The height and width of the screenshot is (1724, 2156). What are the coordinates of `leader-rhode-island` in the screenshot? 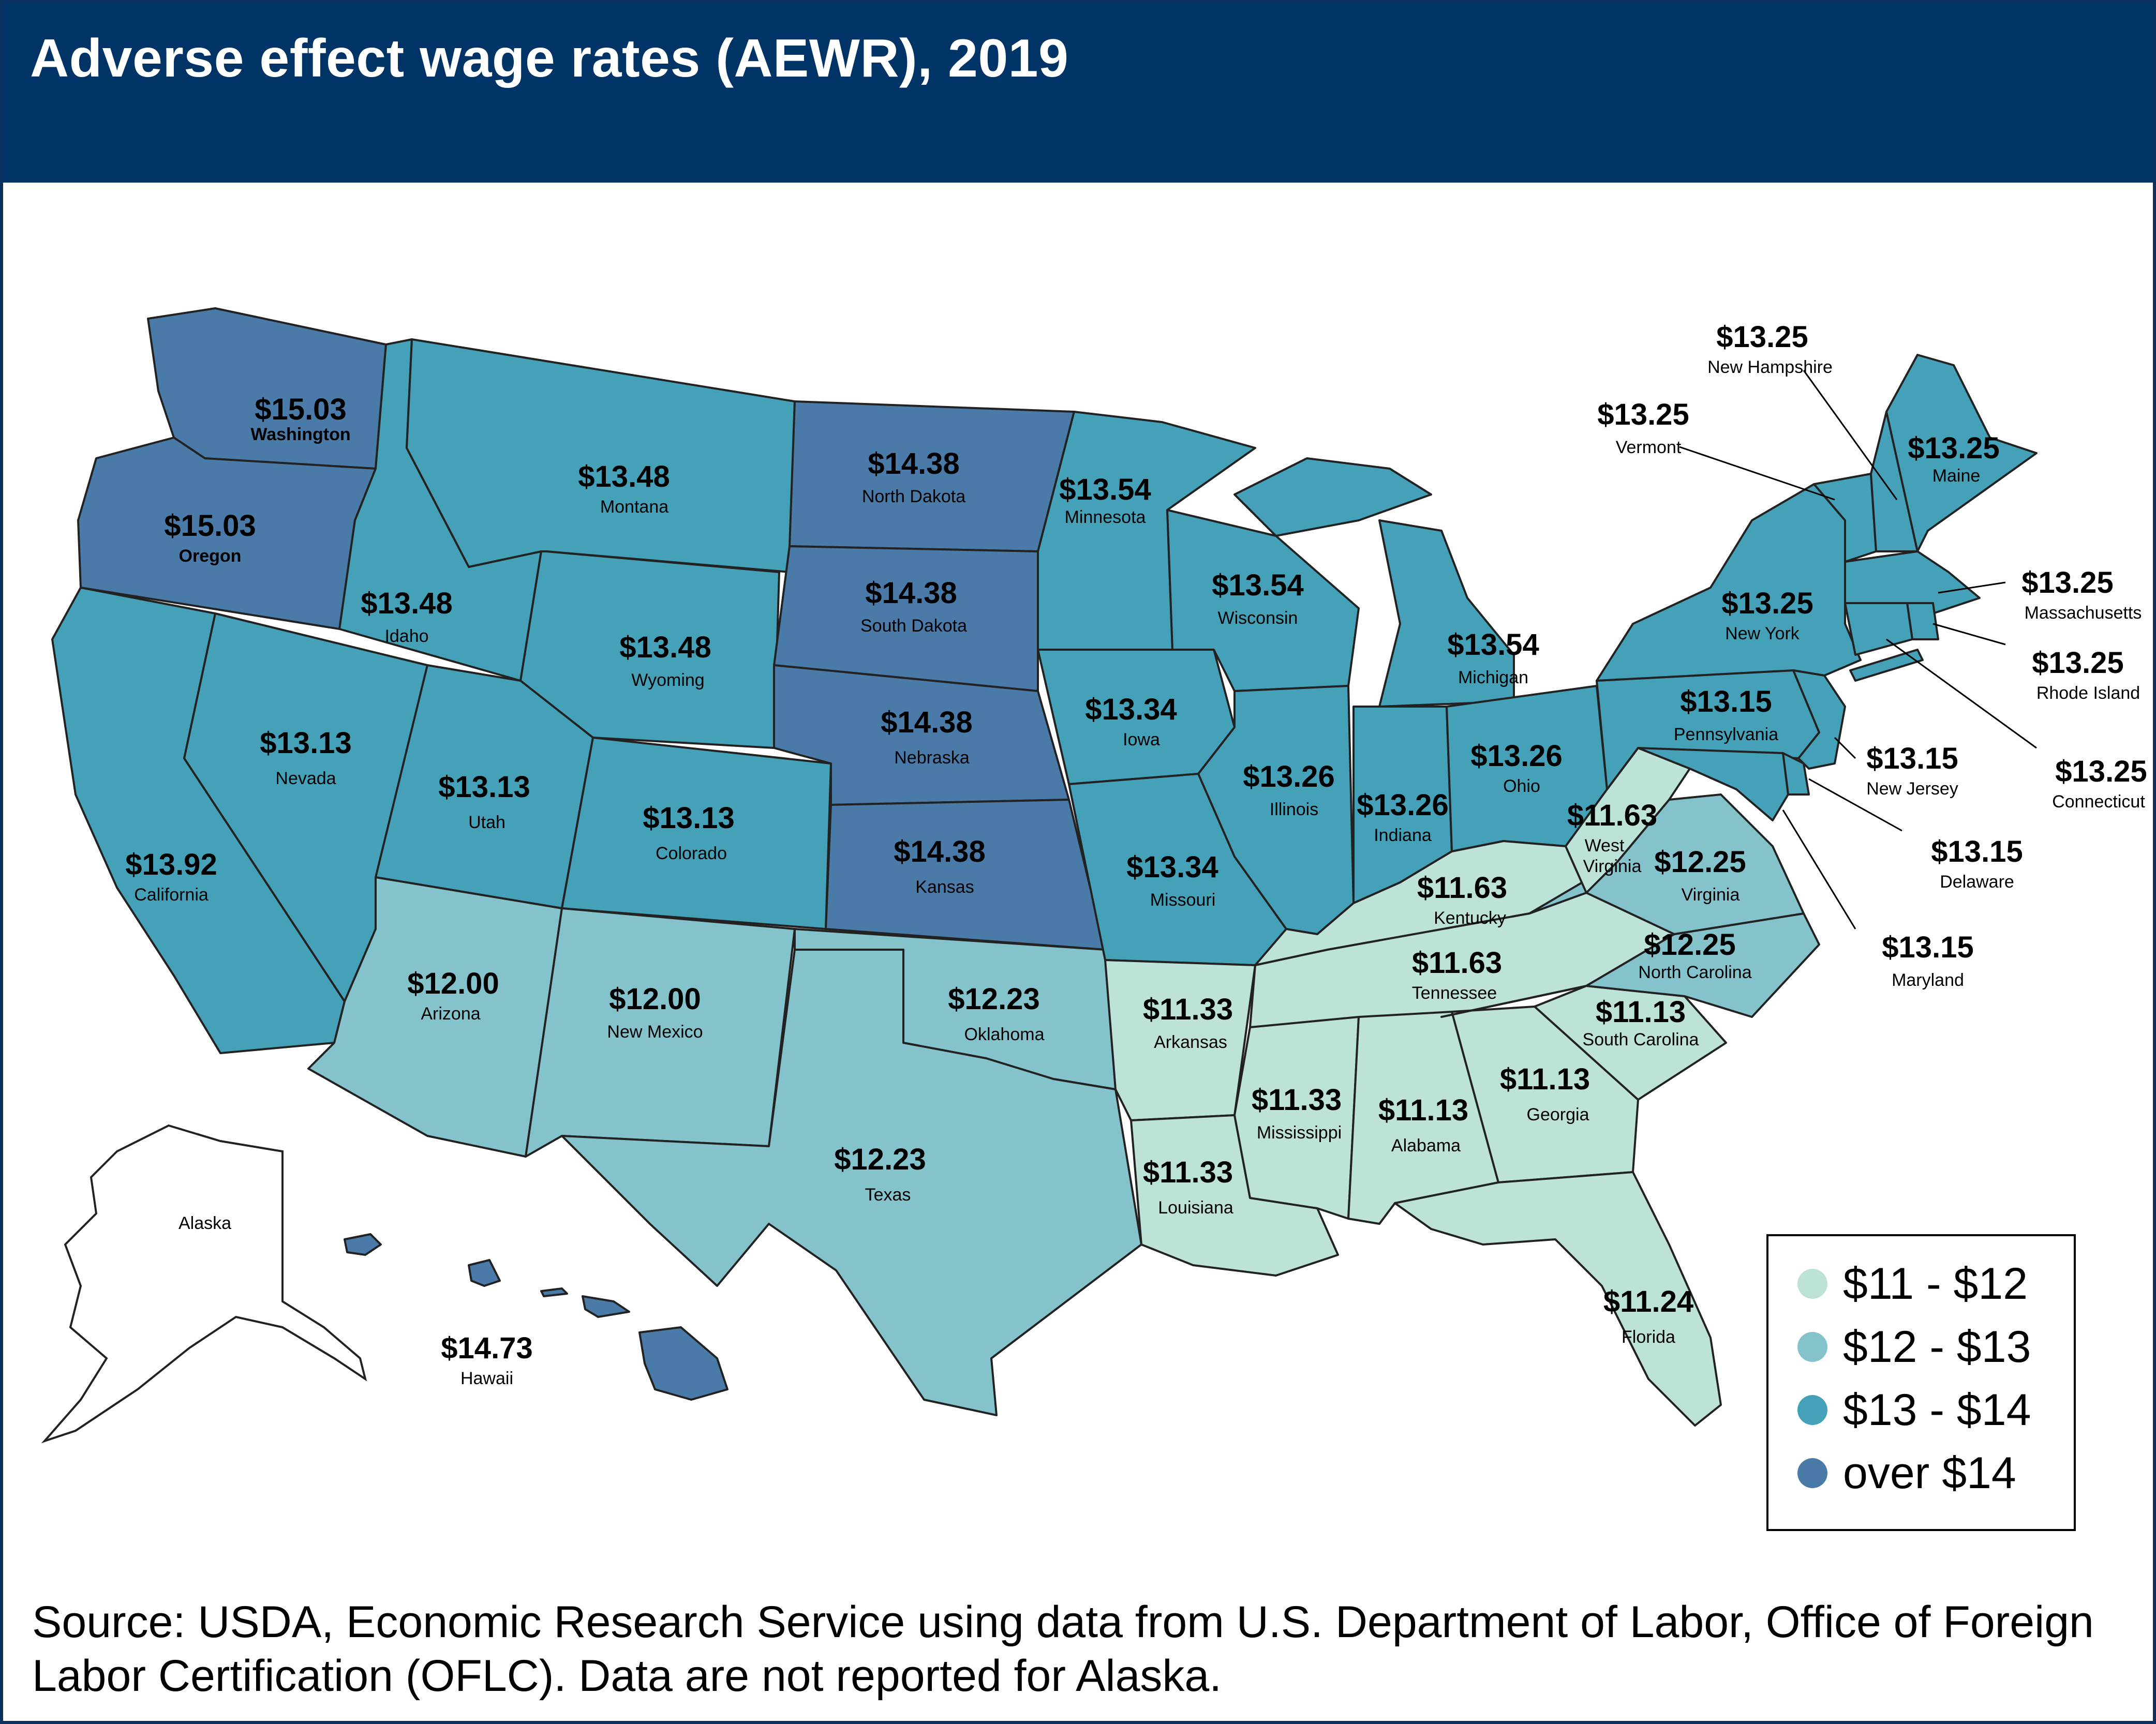 It's located at (1969, 634).